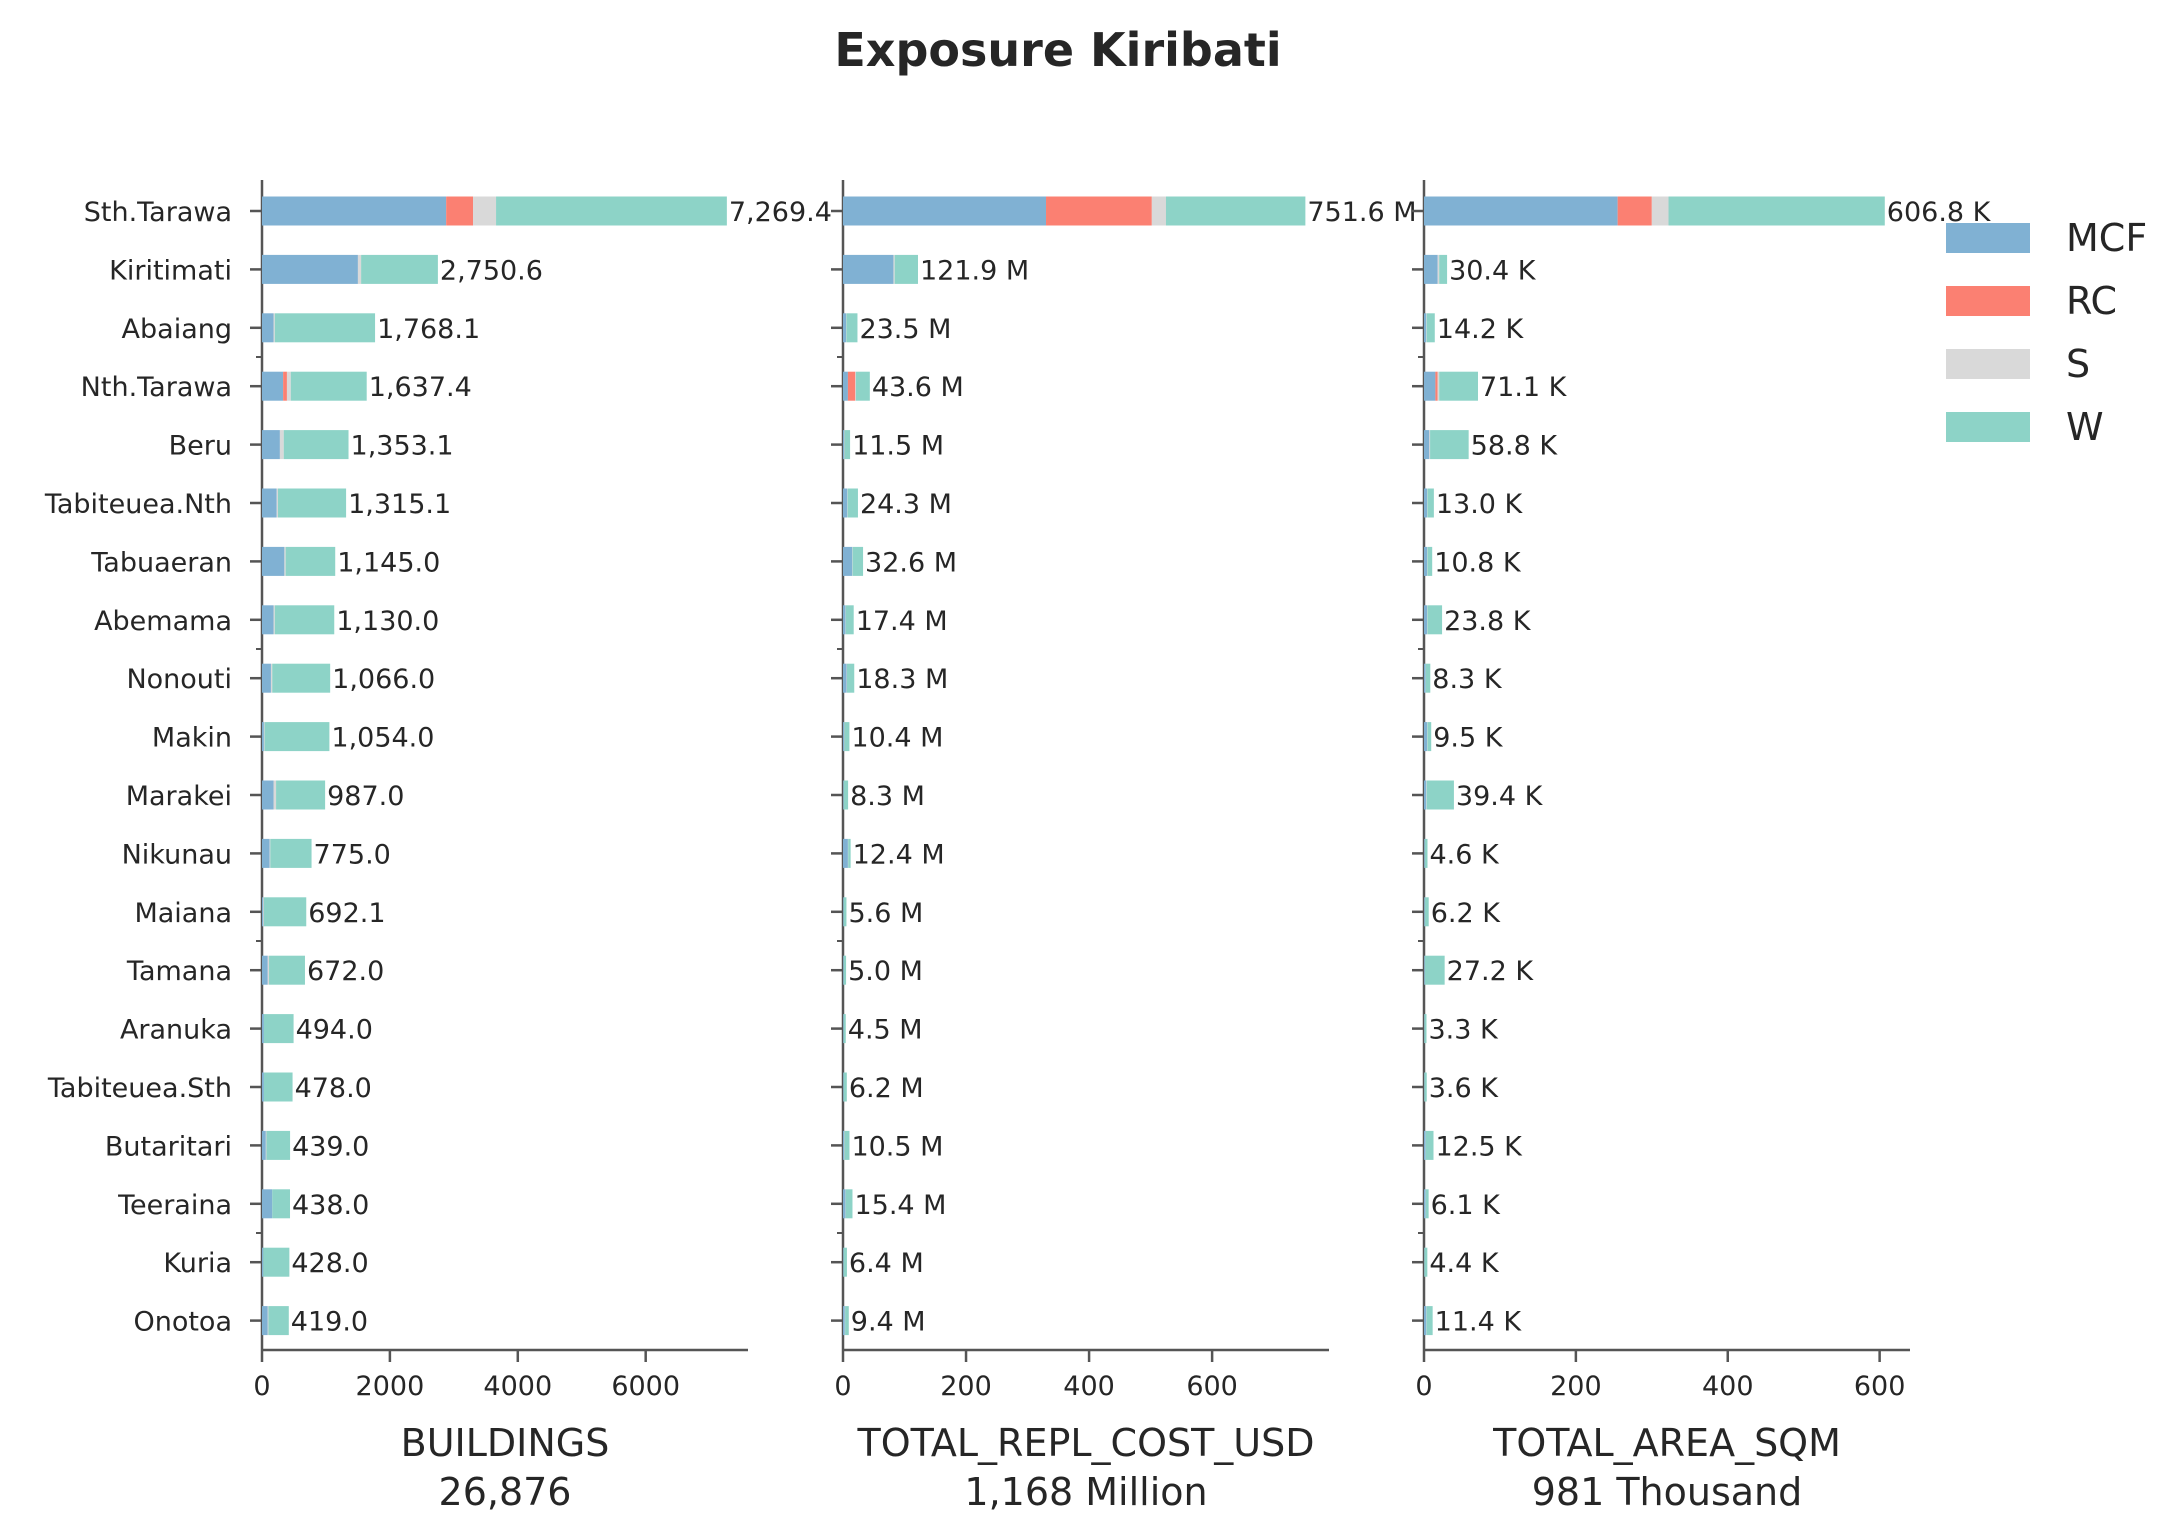  What do you see at coordinates (177, 854) in the screenshot?
I see `category-label-nikunau: Nikunau` at bounding box center [177, 854].